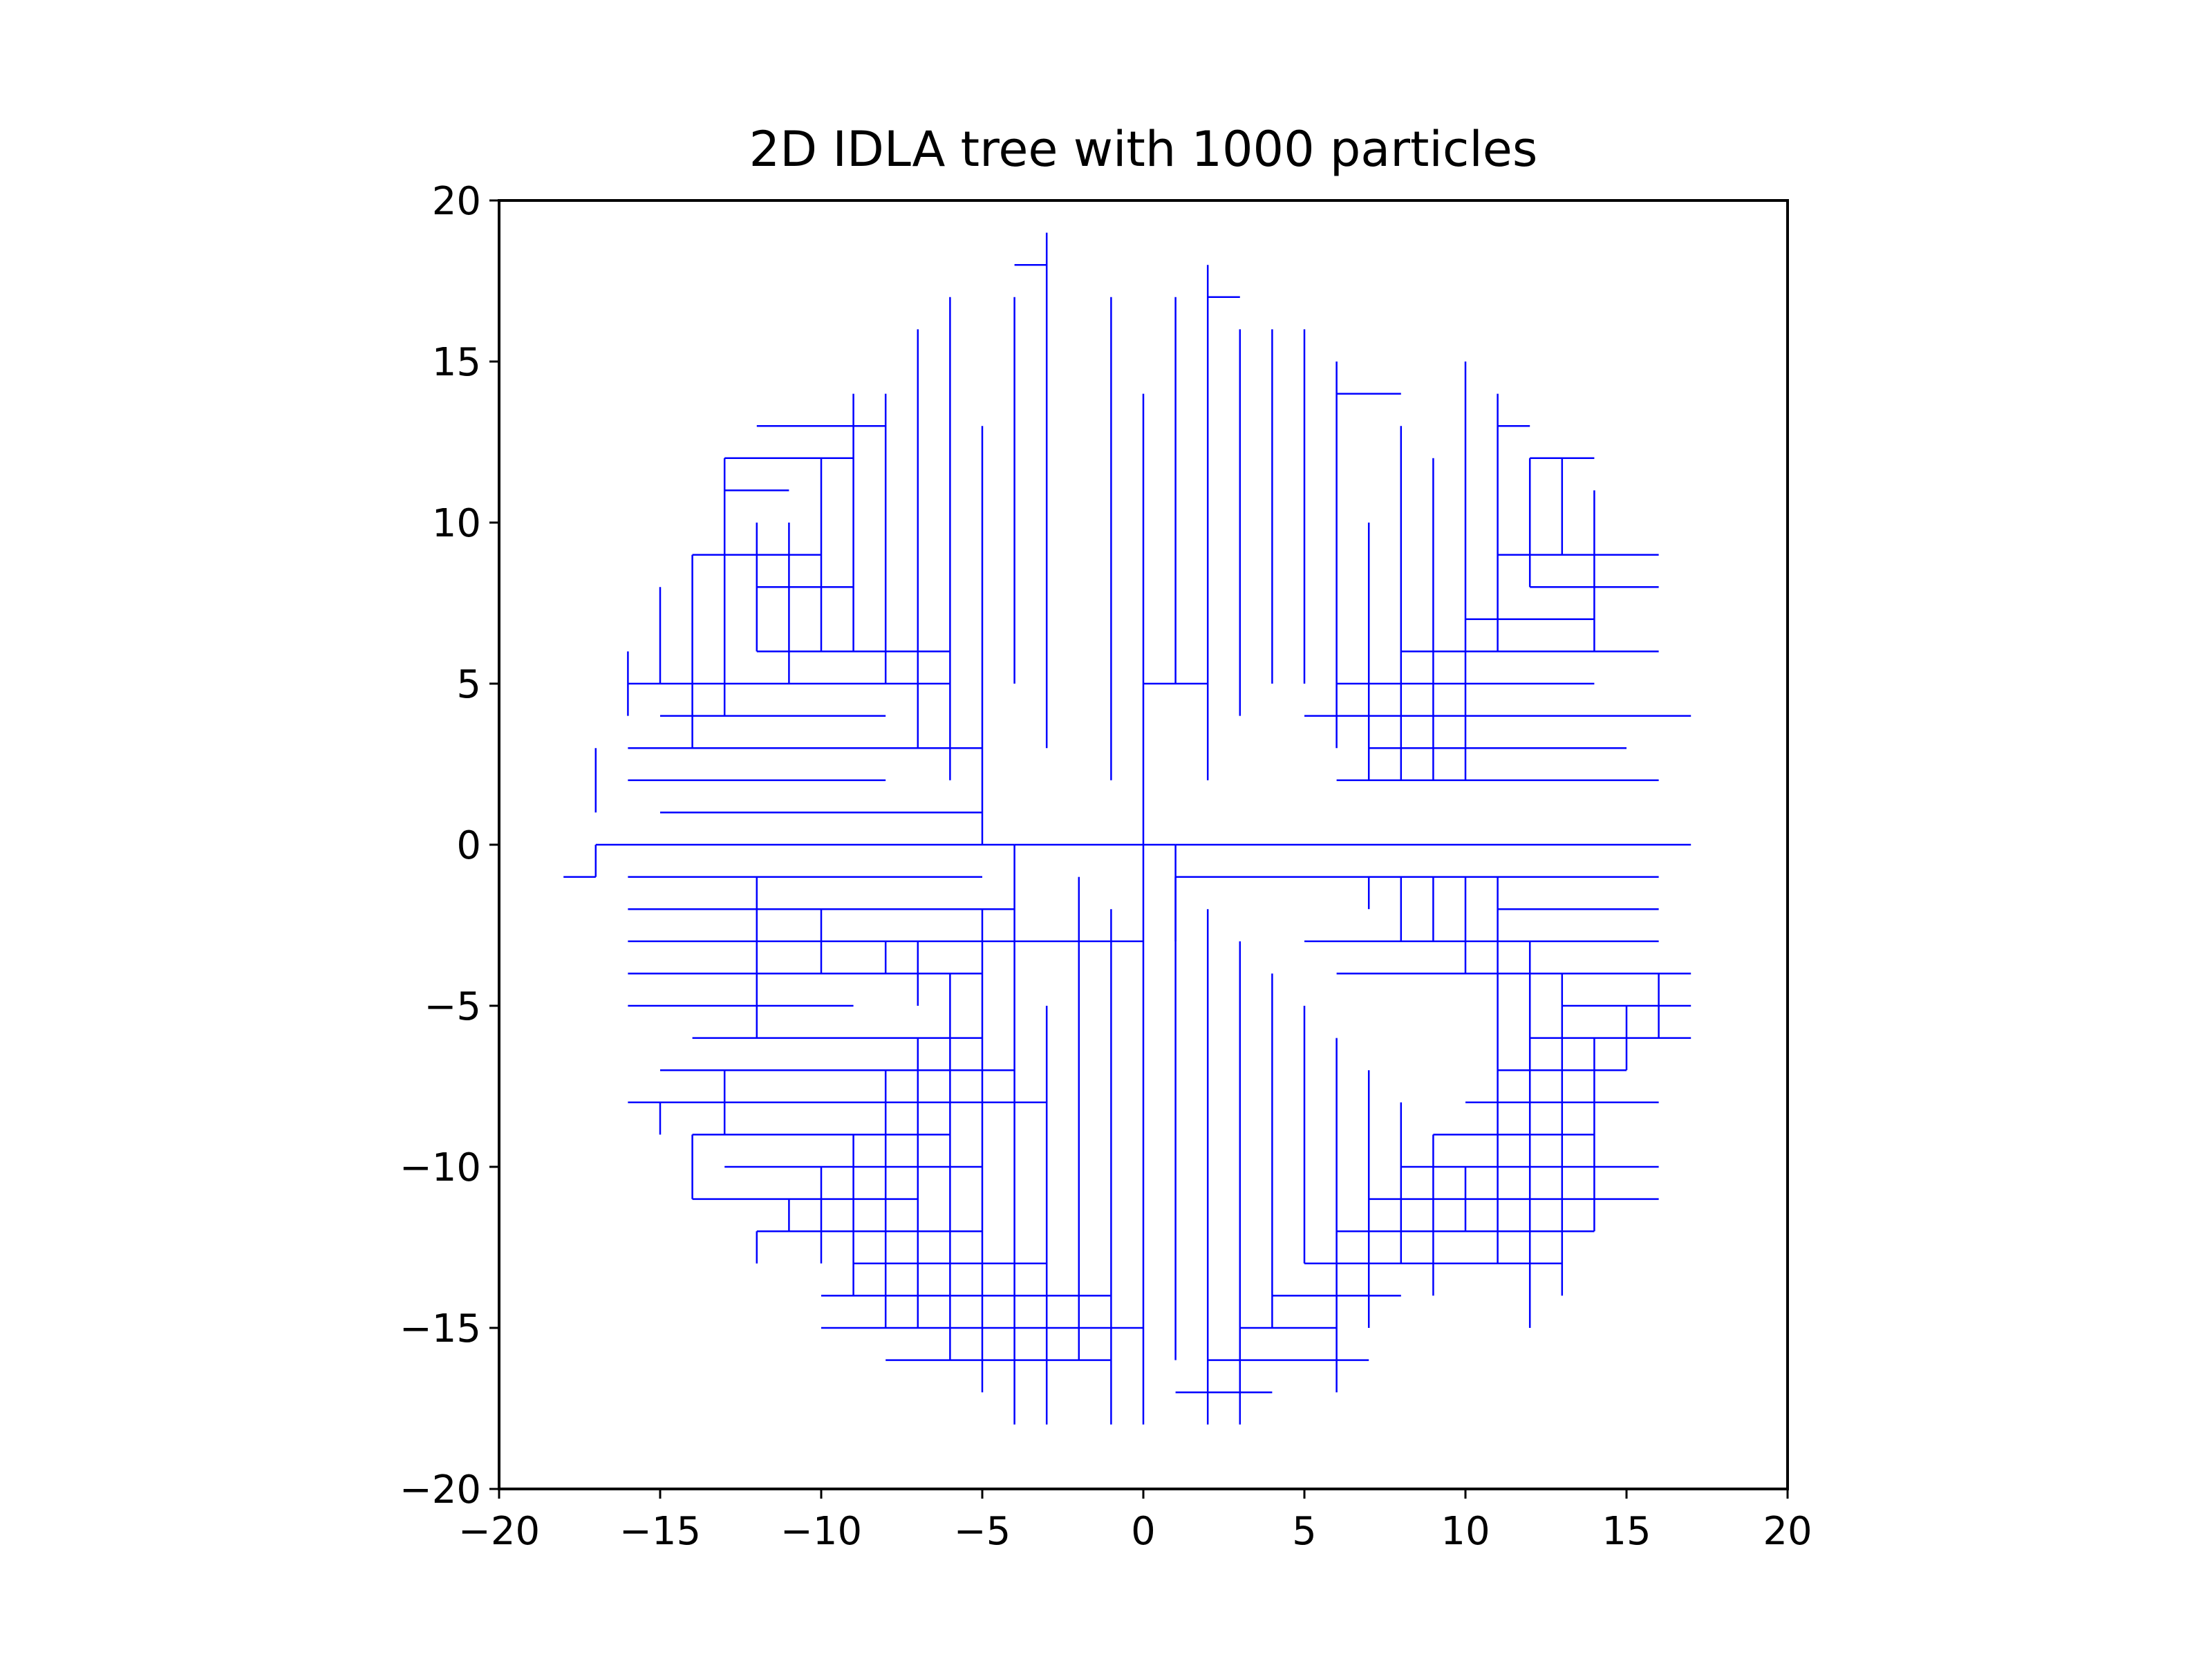 Image resolution: width=2212 pixels, height=1659 pixels. I want to click on x-tick-label: −5, so click(983, 1531).